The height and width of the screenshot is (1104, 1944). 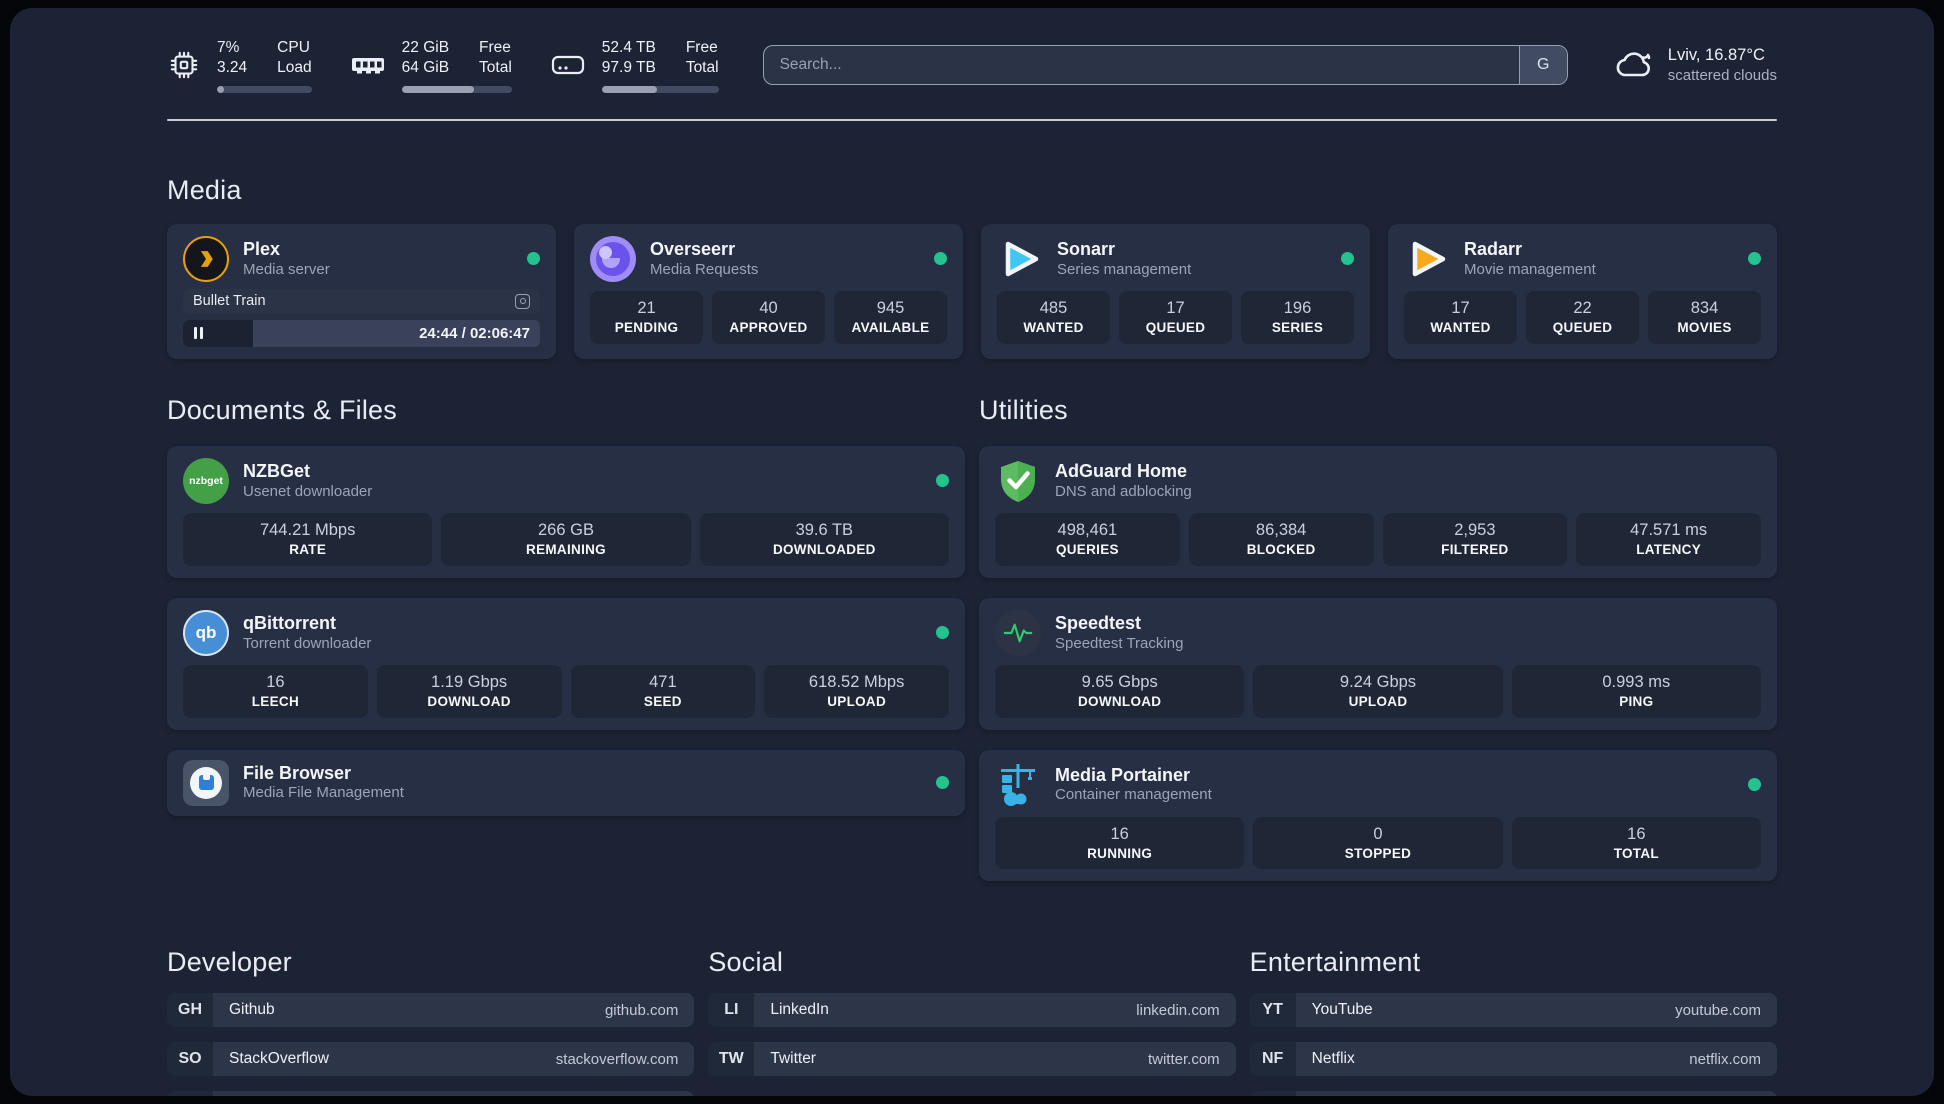 I want to click on bookmark-name: YouTube, so click(x=1342, y=1010).